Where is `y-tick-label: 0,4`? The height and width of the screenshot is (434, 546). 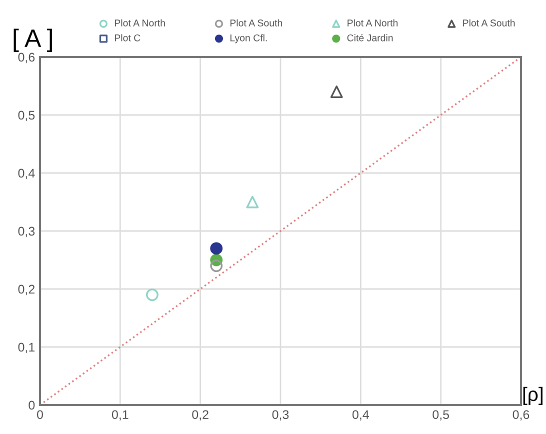
y-tick-label: 0,4 is located at coordinates (26, 174).